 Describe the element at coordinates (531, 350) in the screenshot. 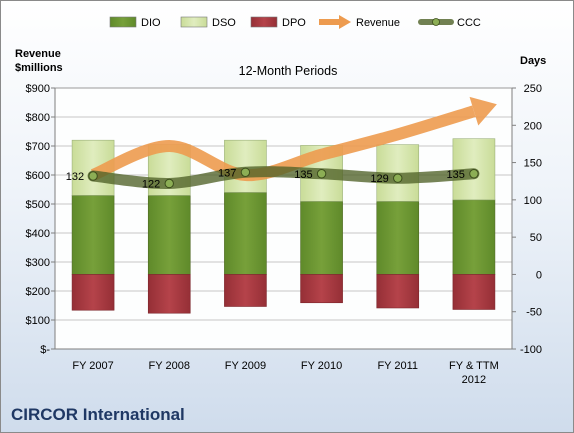

I see `right-axis-tick-label: -100` at that location.